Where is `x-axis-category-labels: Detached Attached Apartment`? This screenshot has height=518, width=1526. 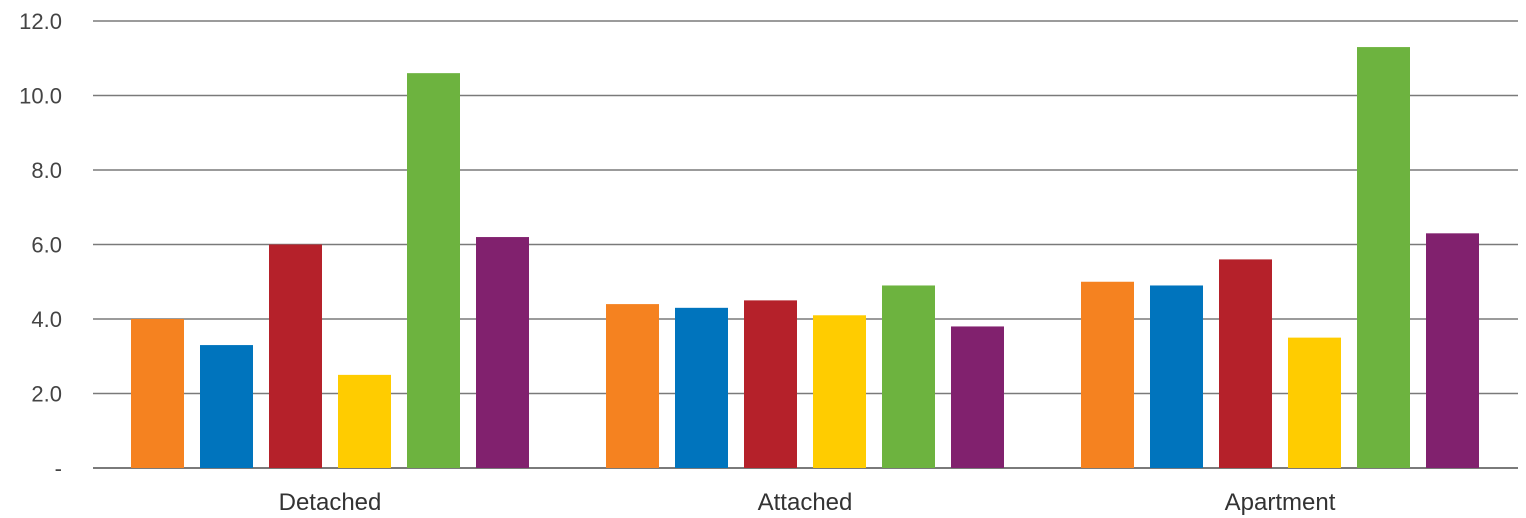
x-axis-category-labels: Detached Attached Apartment is located at coordinates (807, 502).